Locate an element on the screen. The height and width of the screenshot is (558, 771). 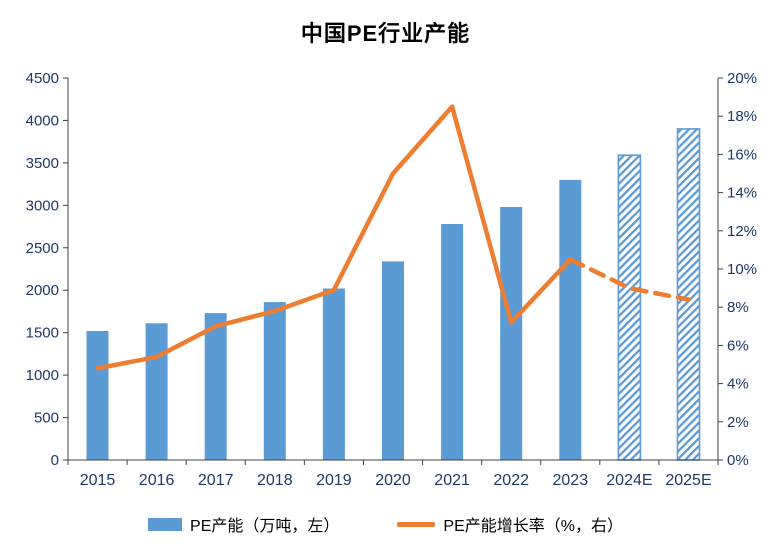
x-axis-label: 2015 is located at coordinates (98, 480).